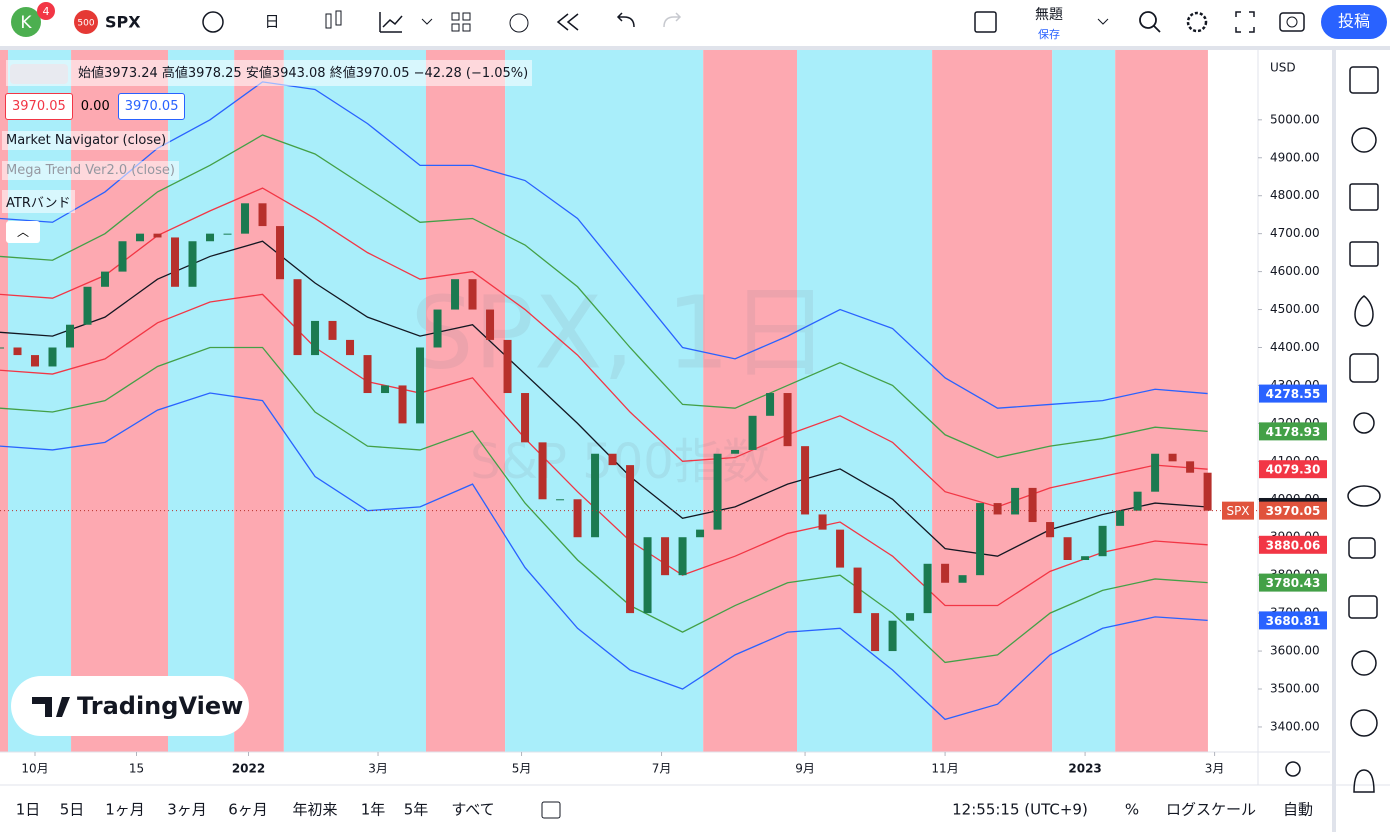 This screenshot has width=1390, height=832. What do you see at coordinates (1245, 22) in the screenshot?
I see `expand-icon` at bounding box center [1245, 22].